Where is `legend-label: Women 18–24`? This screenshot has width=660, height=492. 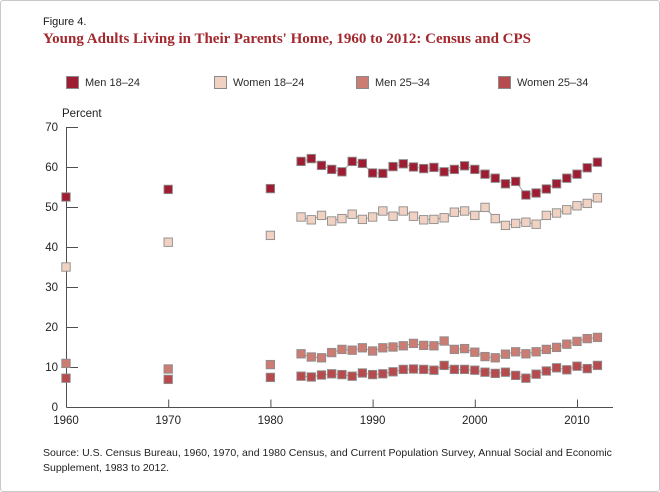
legend-label: Women 18–24 is located at coordinates (269, 82).